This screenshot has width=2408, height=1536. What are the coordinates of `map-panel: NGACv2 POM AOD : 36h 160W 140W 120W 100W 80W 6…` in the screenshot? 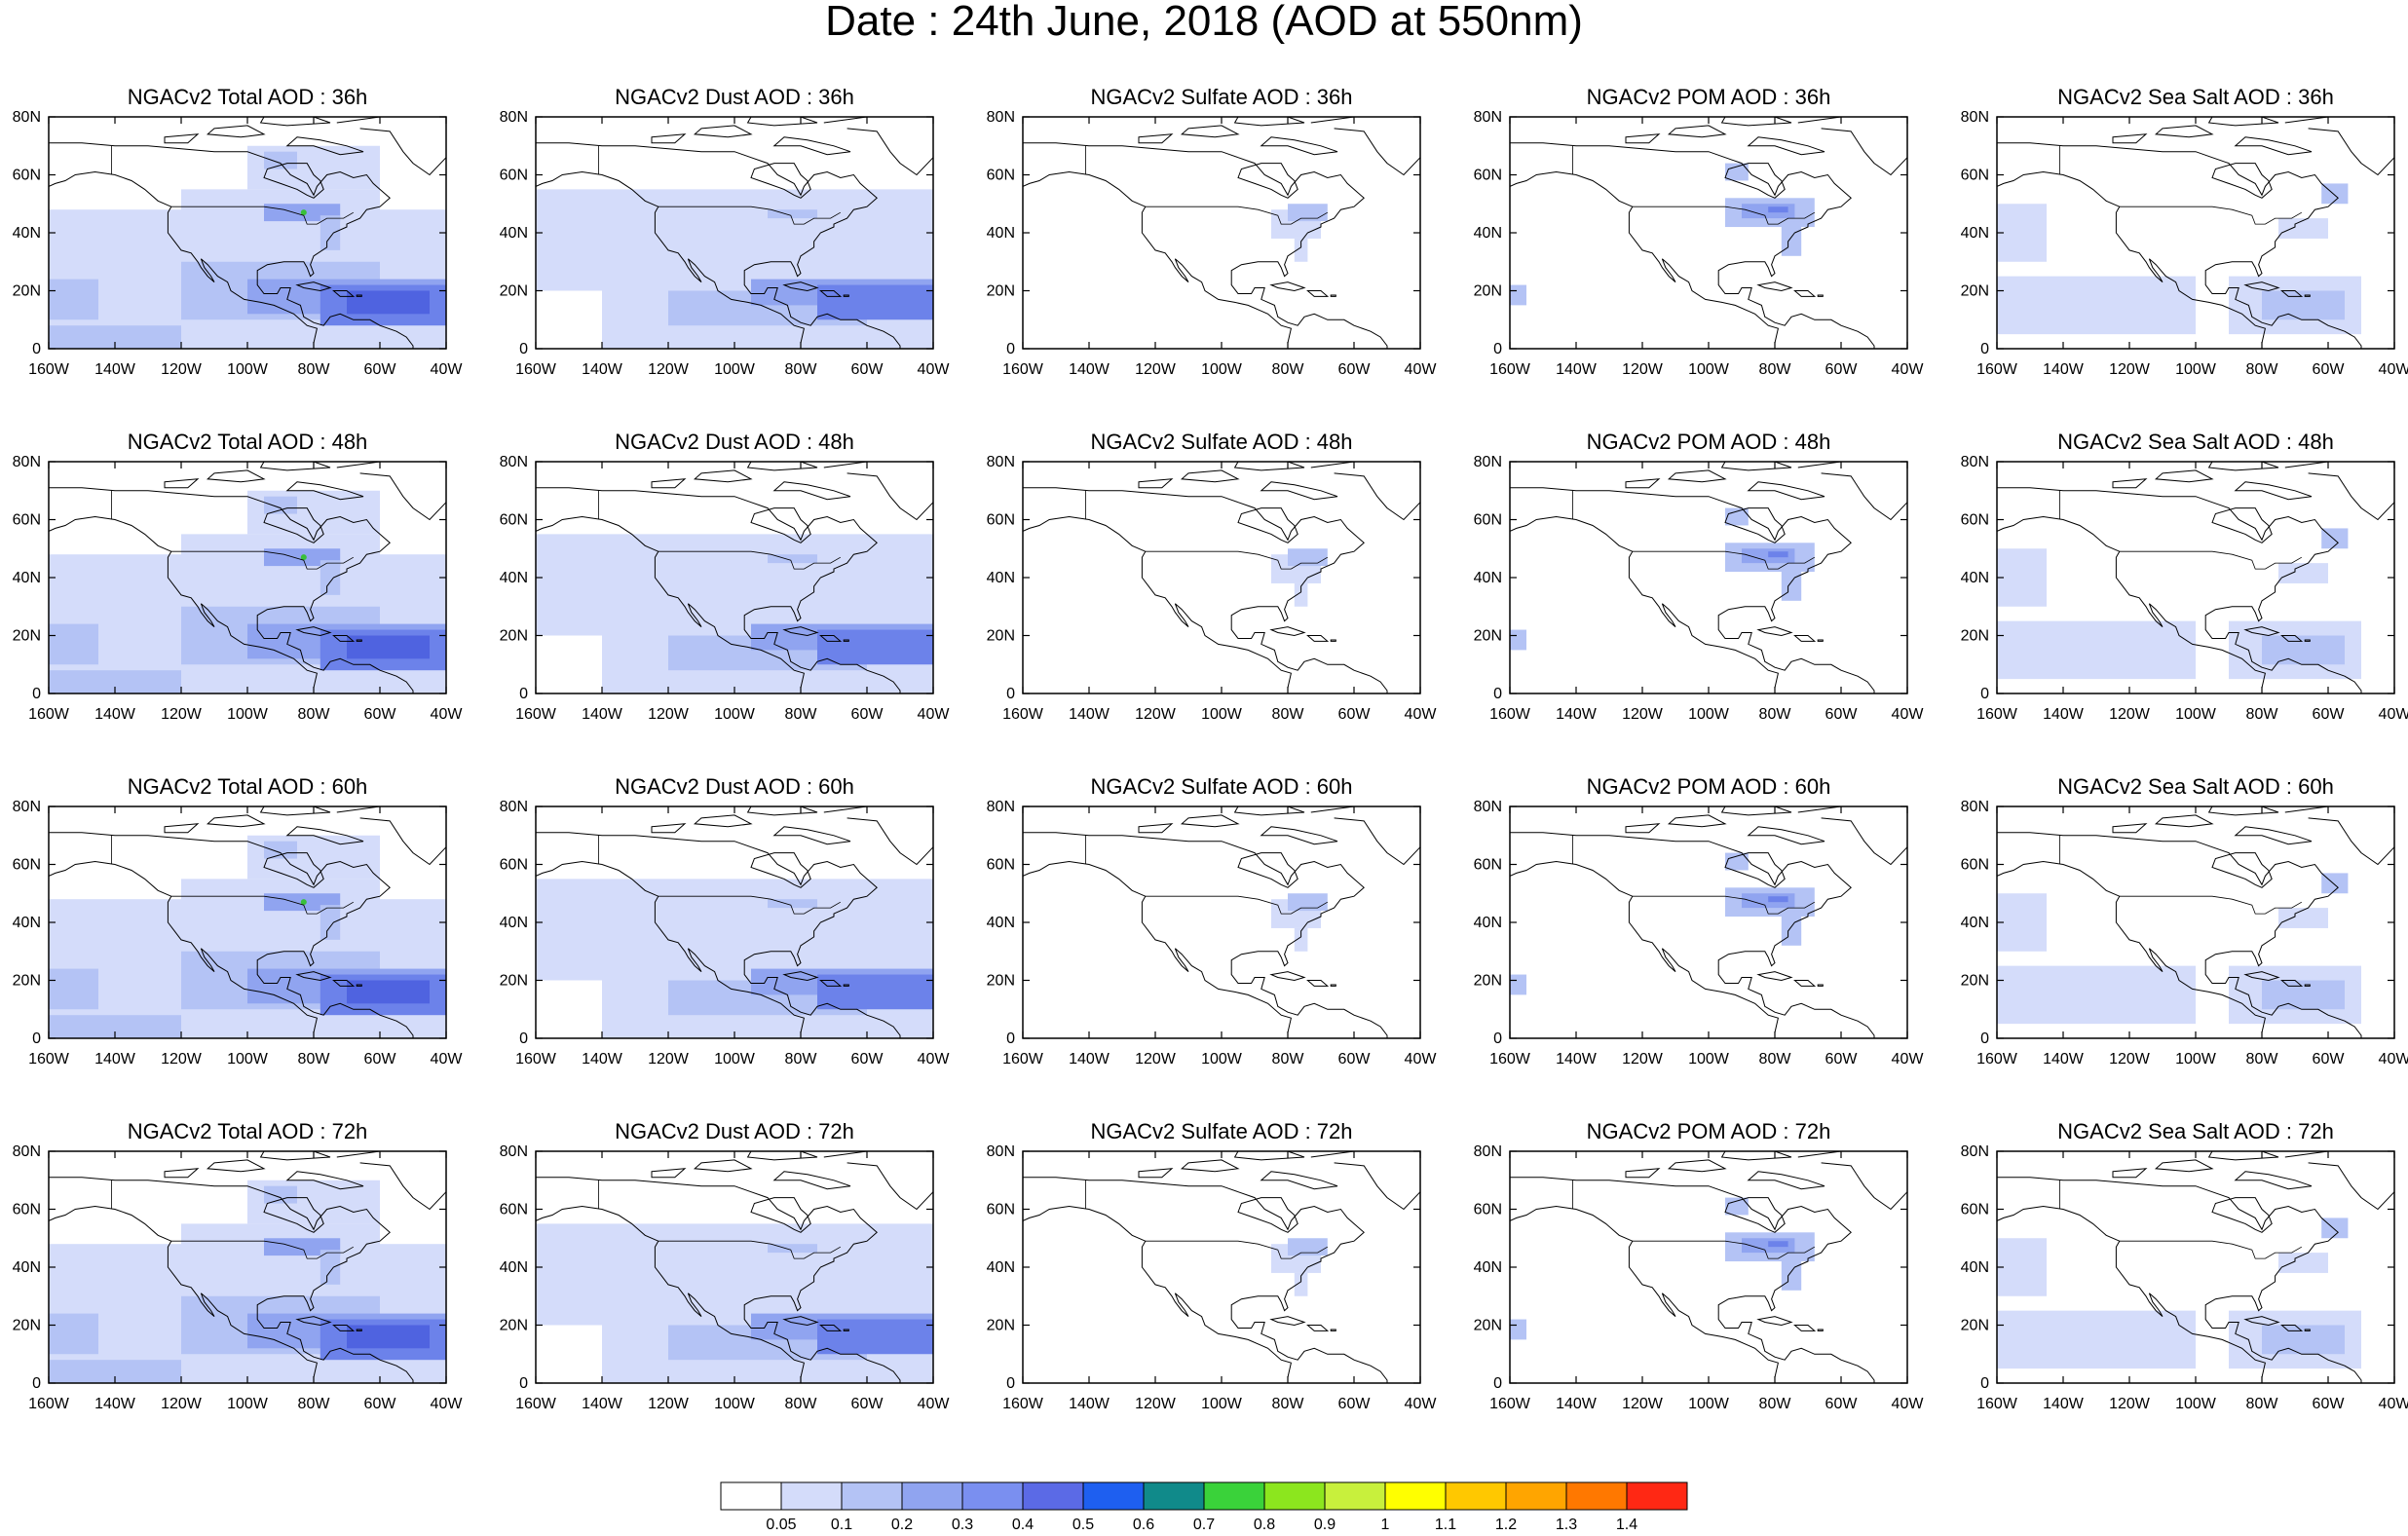 It's located at (1699, 237).